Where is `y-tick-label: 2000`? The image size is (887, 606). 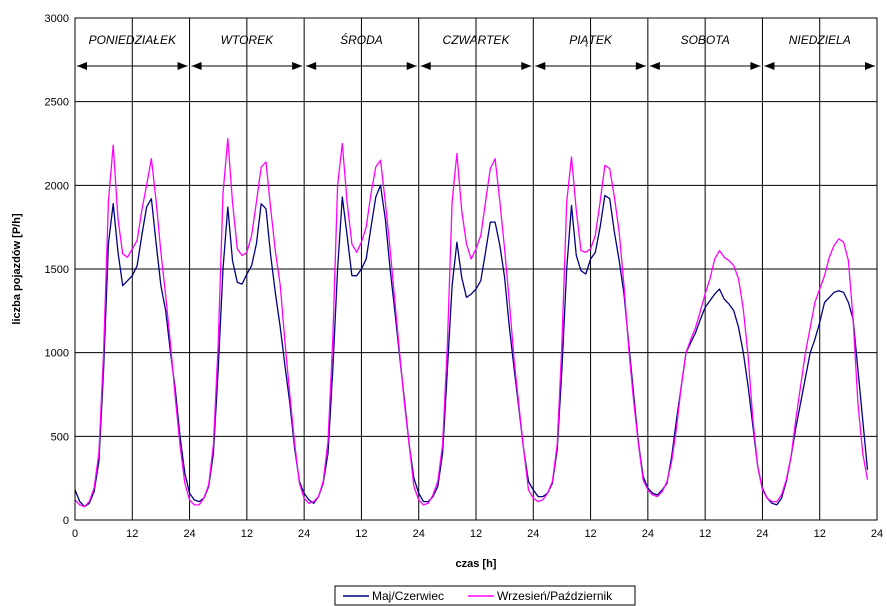 y-tick-label: 2000 is located at coordinates (57, 186).